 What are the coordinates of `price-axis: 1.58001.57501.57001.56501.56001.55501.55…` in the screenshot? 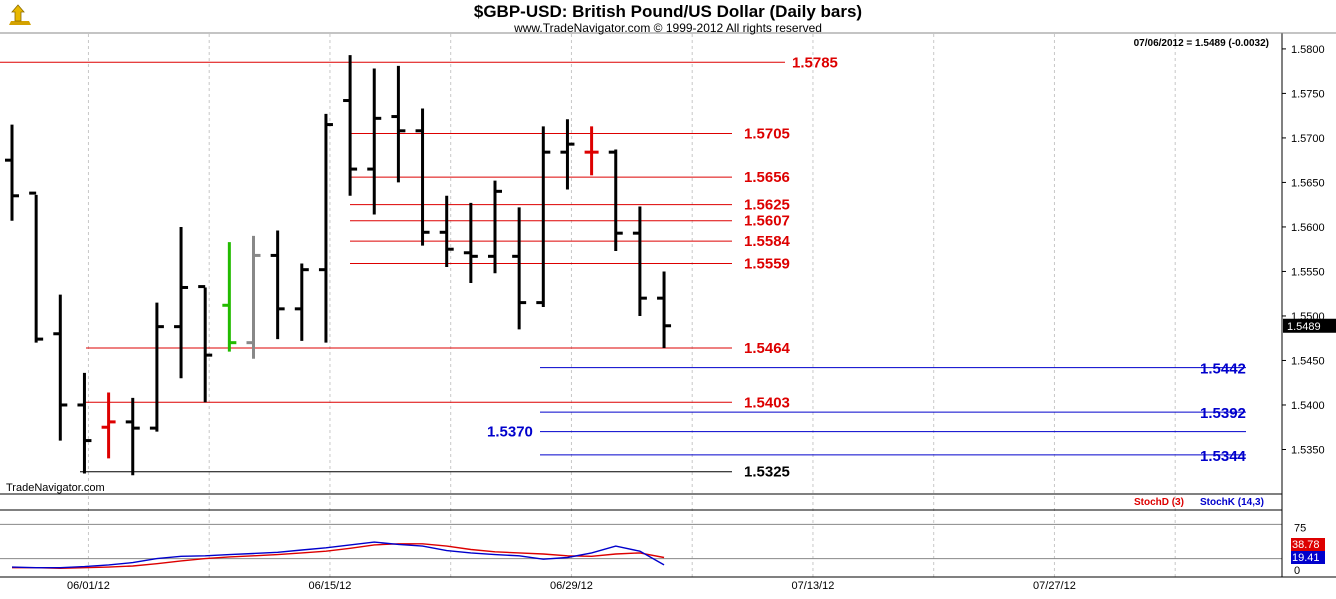 It's located at (1309, 250).